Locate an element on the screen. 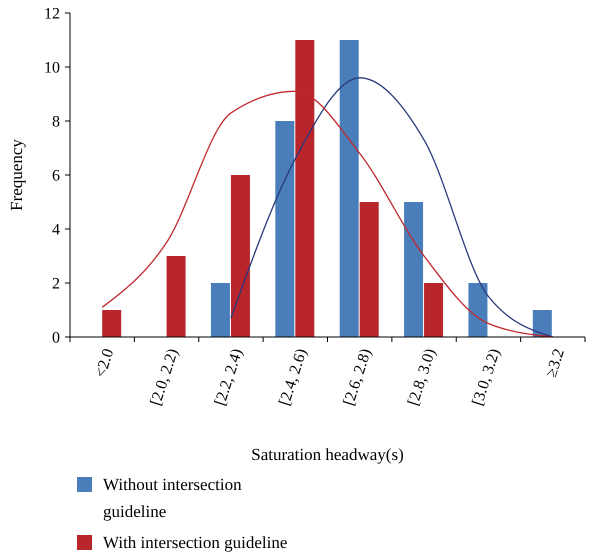 The height and width of the screenshot is (557, 600). y-axis-title: Frequency is located at coordinates (16, 174).